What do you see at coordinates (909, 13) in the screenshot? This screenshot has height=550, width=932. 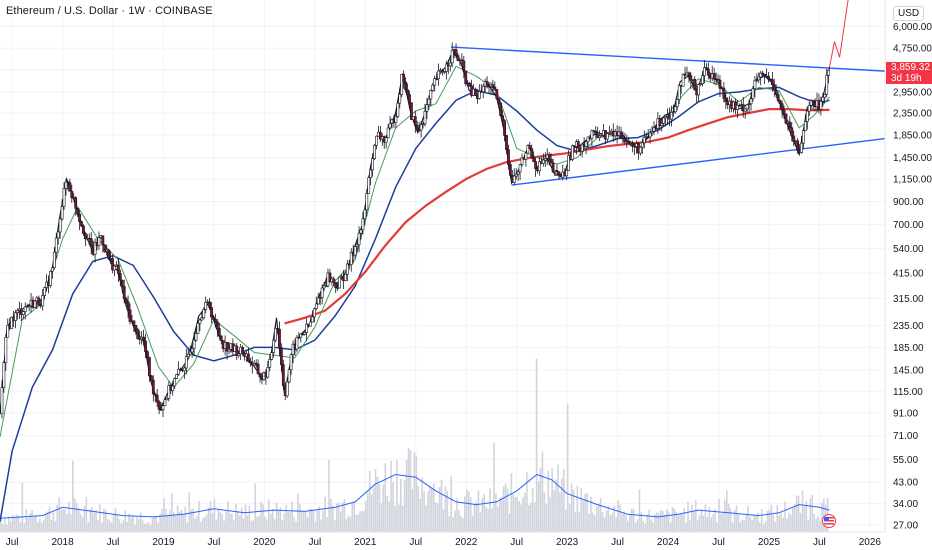 I see `currency-button: USD` at bounding box center [909, 13].